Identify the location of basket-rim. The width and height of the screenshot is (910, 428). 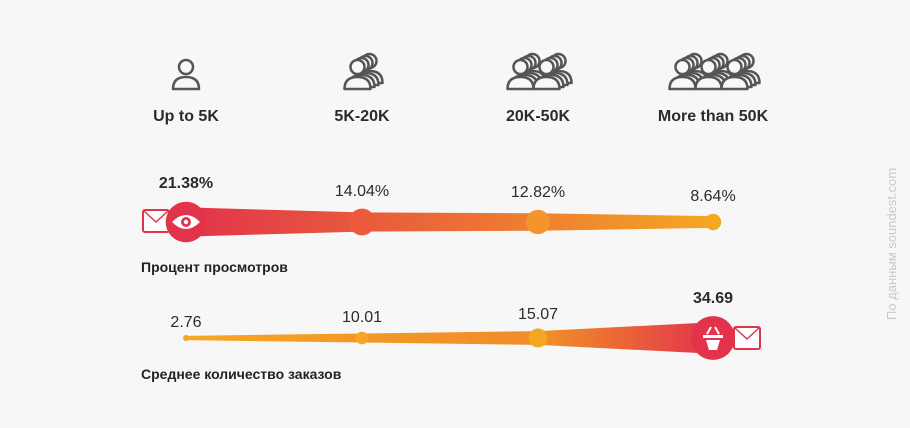
(713, 336).